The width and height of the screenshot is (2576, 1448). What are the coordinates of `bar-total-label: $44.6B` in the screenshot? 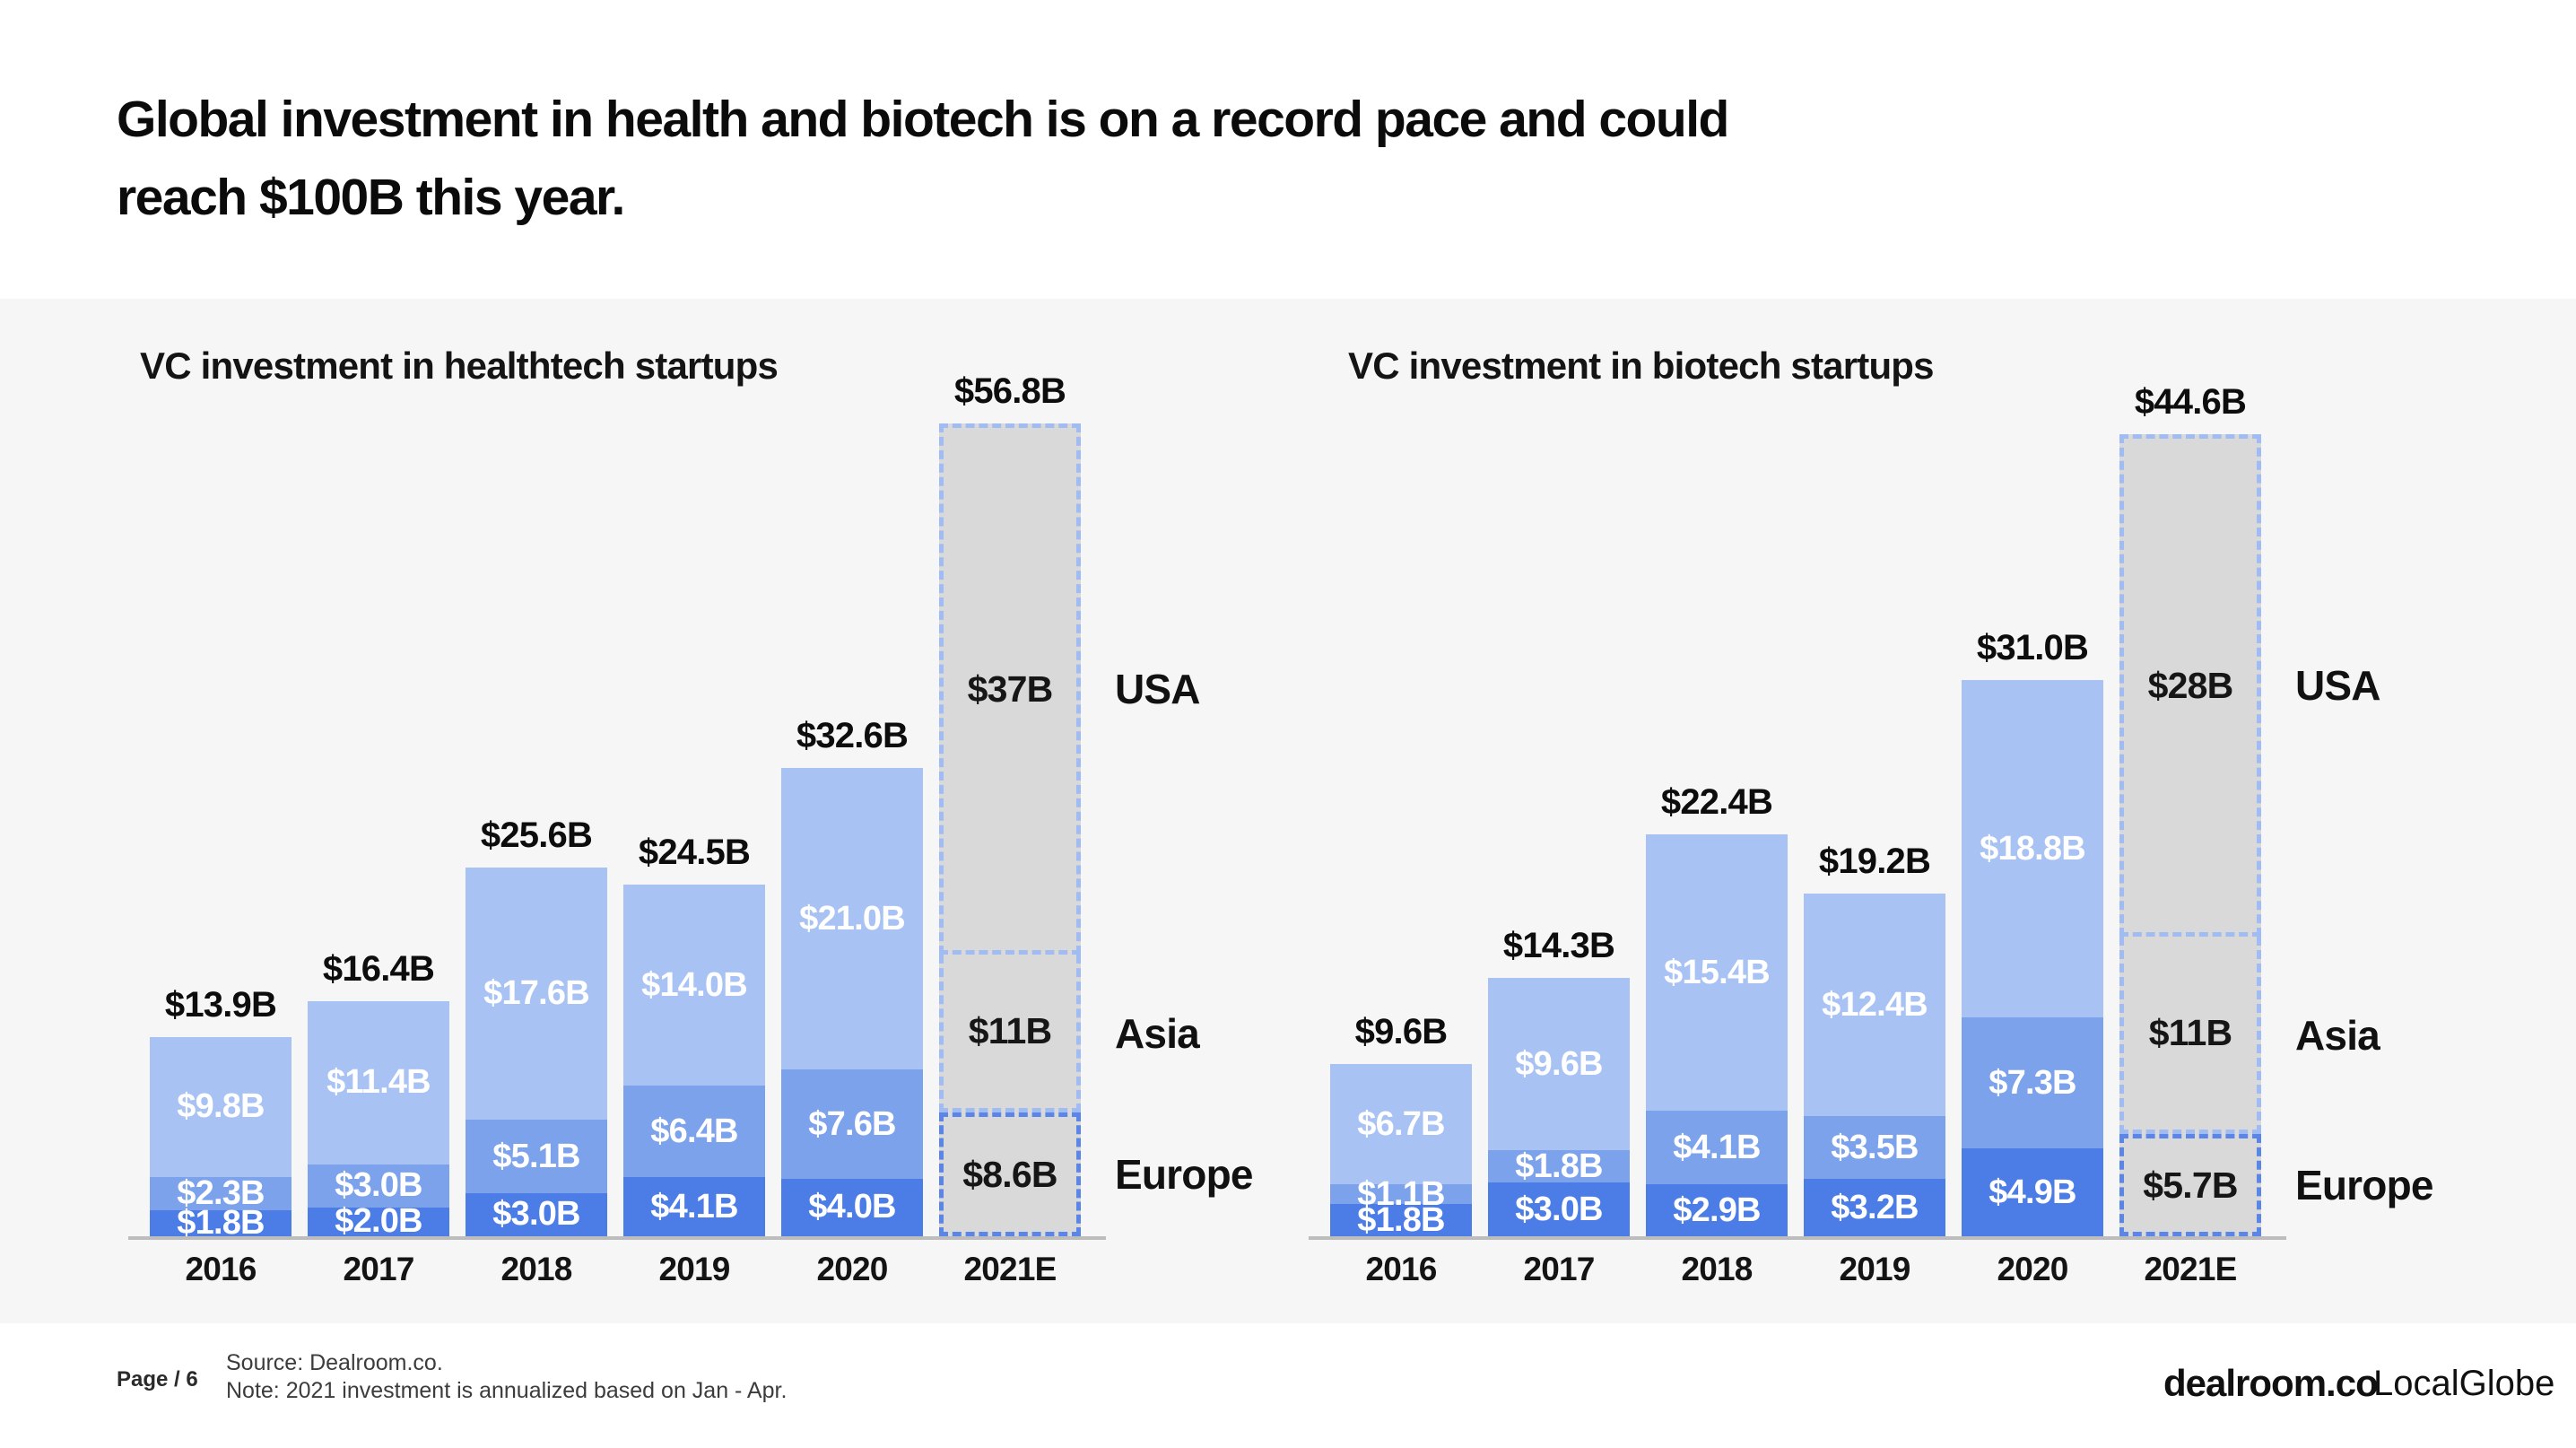 It's located at (2190, 402).